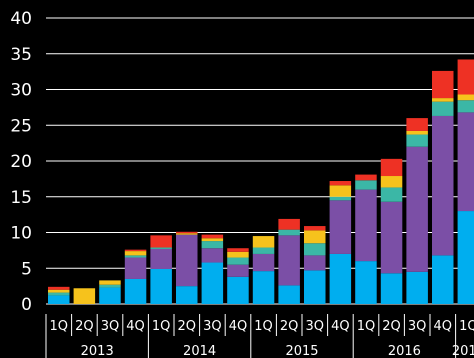 Image resolution: width=474 pixels, height=358 pixels. What do you see at coordinates (21, 55) in the screenshot?
I see `y-tick-label: 35` at bounding box center [21, 55].